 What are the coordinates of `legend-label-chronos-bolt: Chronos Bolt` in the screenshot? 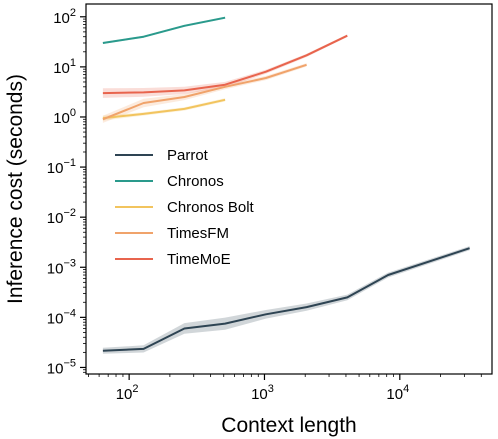 It's located at (211, 207).